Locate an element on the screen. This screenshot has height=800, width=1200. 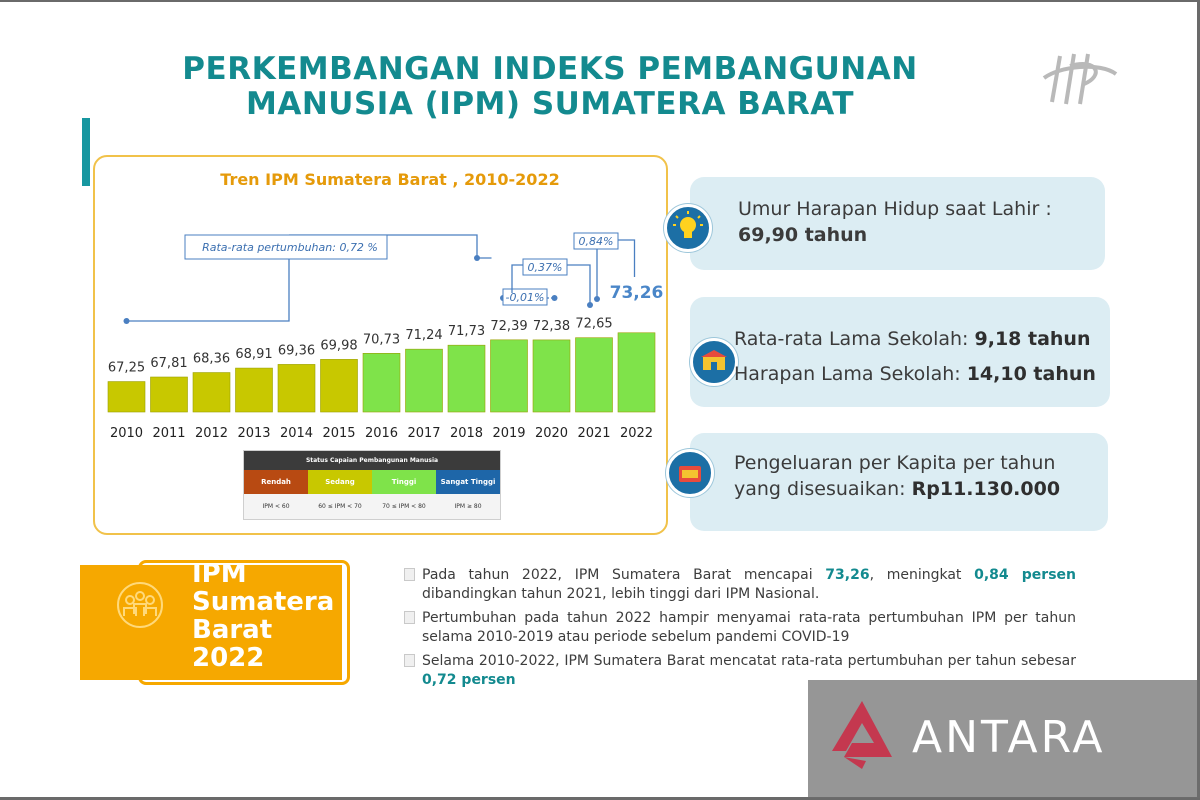
note-highlight: 0,72 persen is located at coordinates (469, 680).